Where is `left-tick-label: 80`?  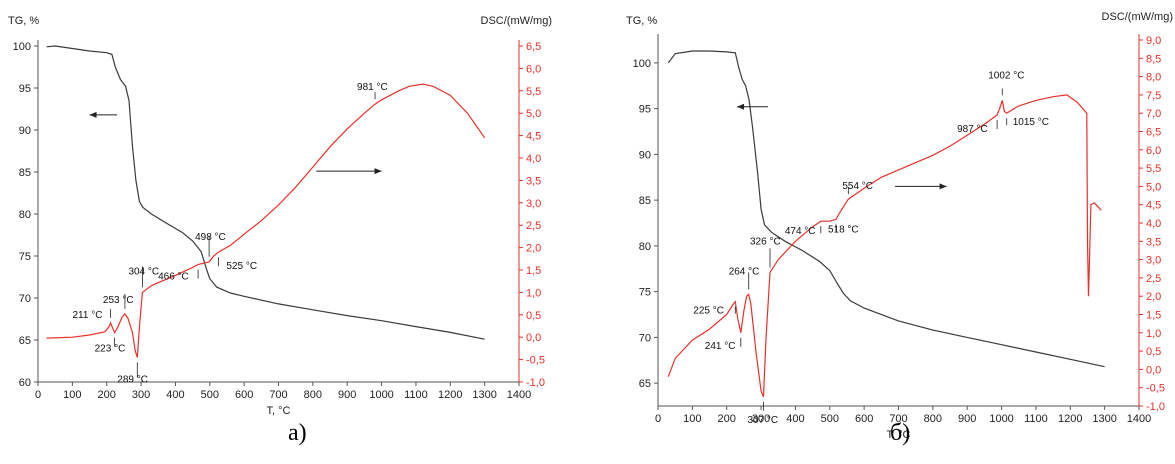 left-tick-label: 80 is located at coordinates (645, 247).